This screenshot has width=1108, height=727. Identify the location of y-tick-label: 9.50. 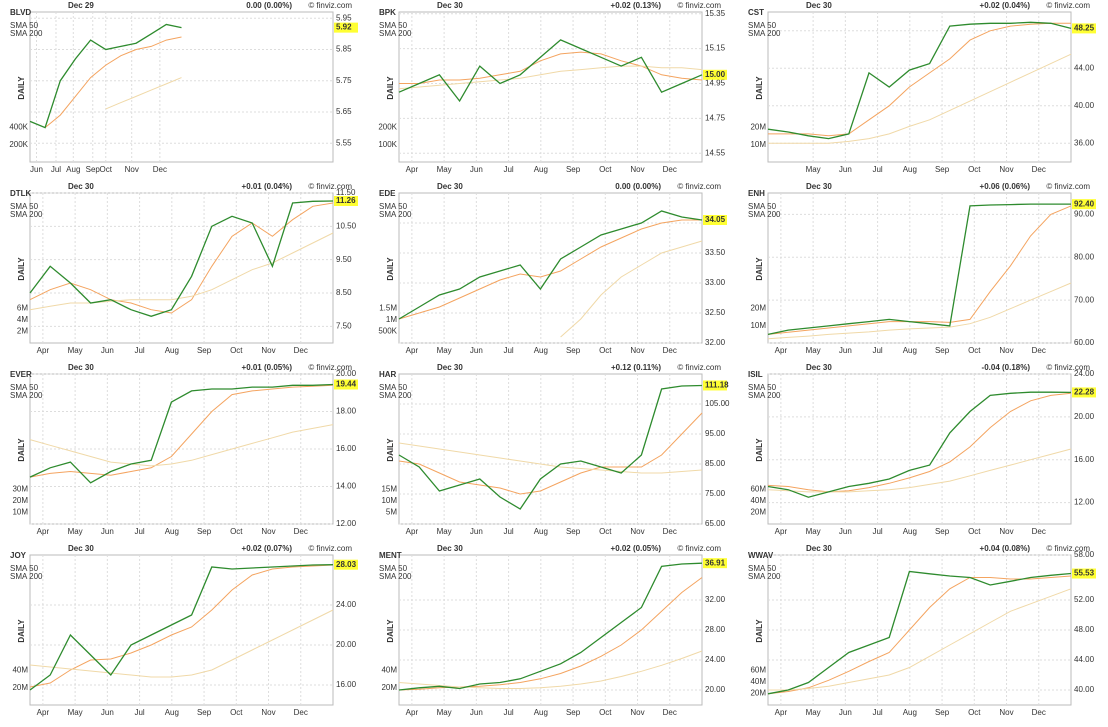
(344, 259).